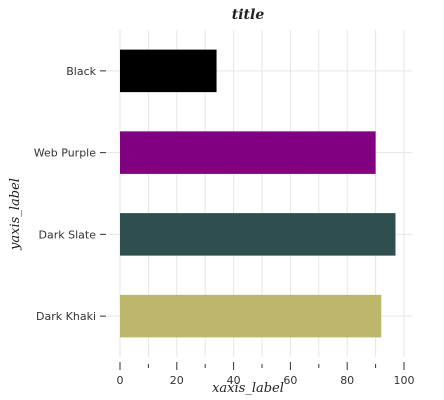 The image size is (444, 400). What do you see at coordinates (248, 15) in the screenshot?
I see `chart-title: title` at bounding box center [248, 15].